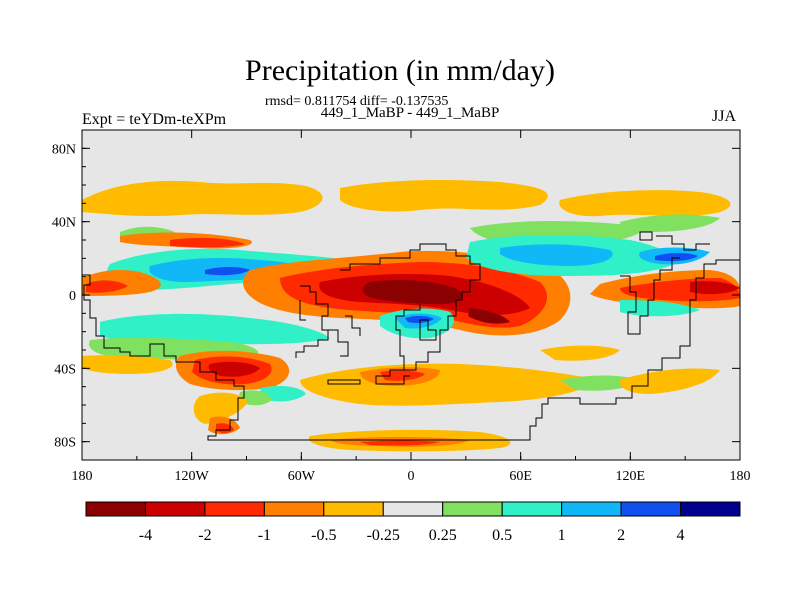 The height and width of the screenshot is (600, 800). What do you see at coordinates (412, 292) in the screenshot?
I see `africa-dark-red-core` at bounding box center [412, 292].